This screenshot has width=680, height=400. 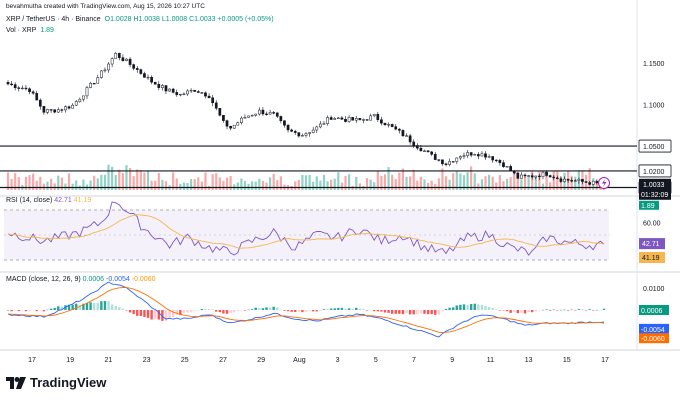 I want to click on macd-signal-value: -0.0060, so click(x=143, y=279).